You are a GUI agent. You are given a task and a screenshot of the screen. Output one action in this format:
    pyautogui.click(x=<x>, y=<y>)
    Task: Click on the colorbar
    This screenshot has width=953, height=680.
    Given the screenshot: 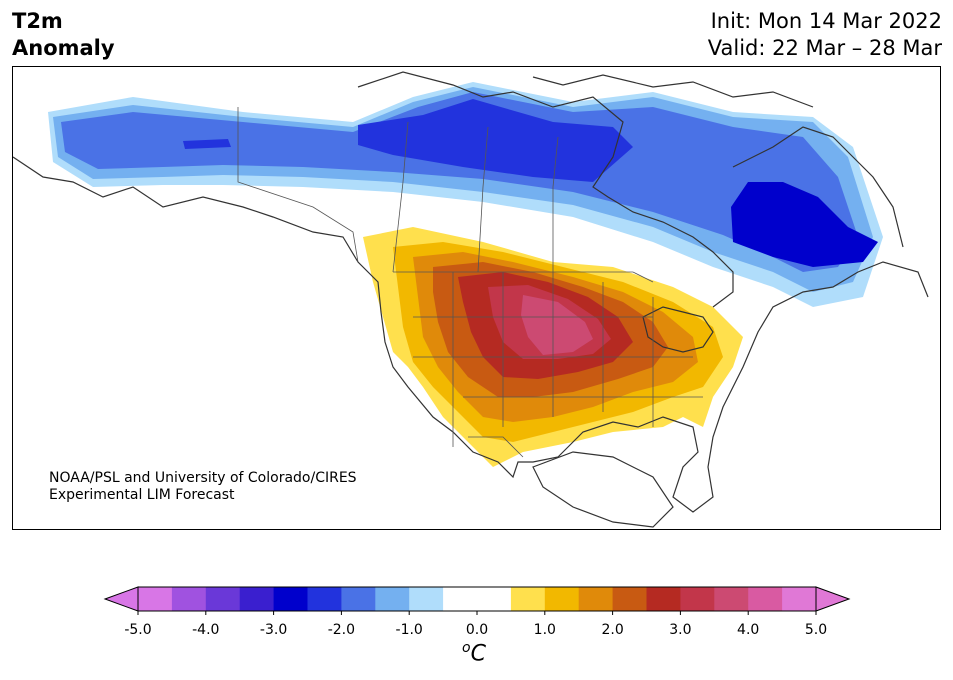 What is the action you would take?
    pyautogui.click(x=477, y=600)
    